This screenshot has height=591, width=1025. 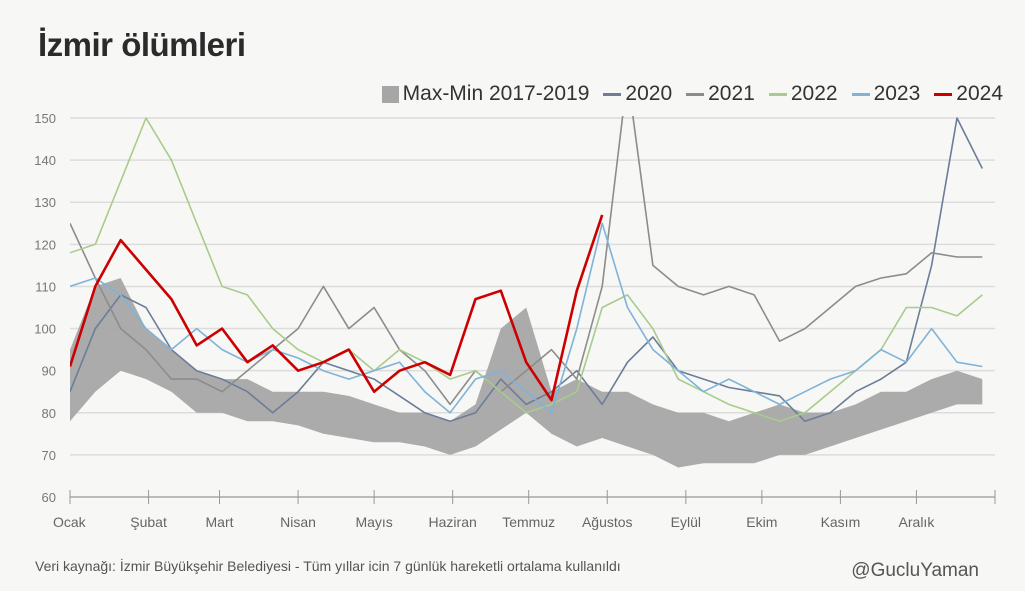 What do you see at coordinates (496, 93) in the screenshot?
I see `legend-label: Max-Min 2017-2019` at bounding box center [496, 93].